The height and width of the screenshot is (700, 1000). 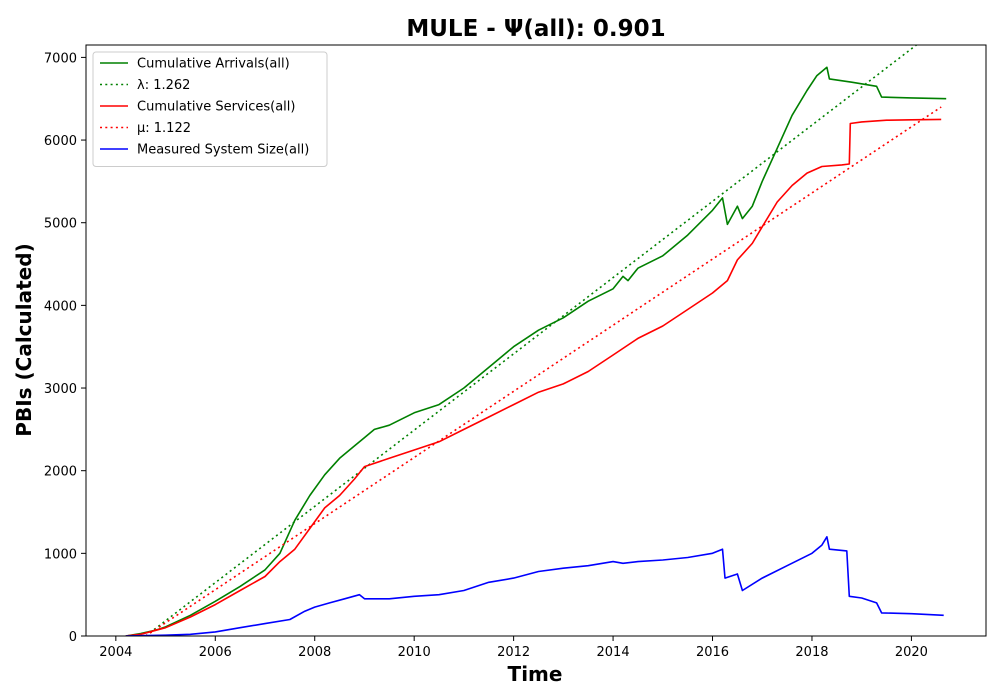 I want to click on x-tick-label: 2018, so click(x=811, y=652).